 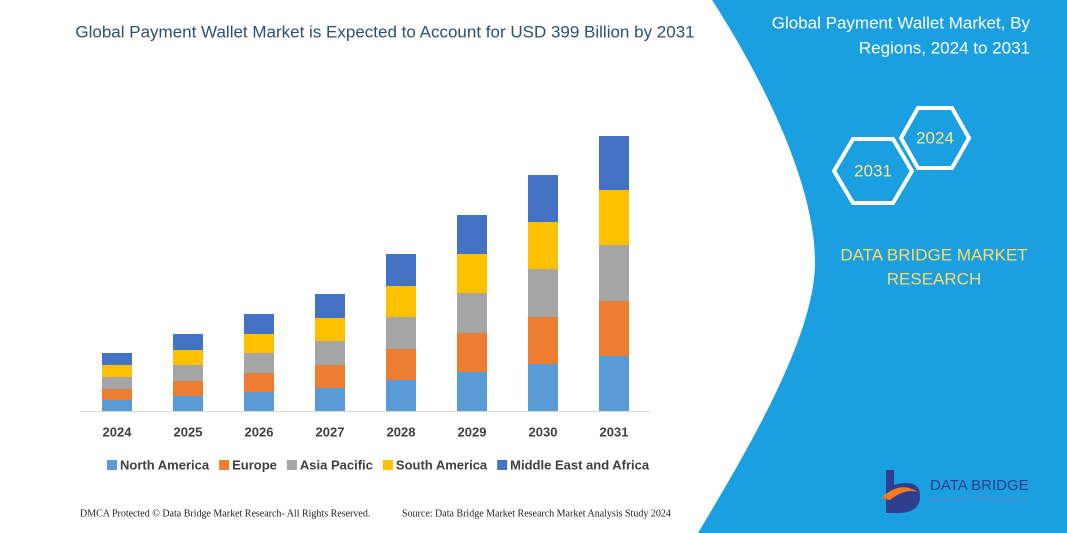 What do you see at coordinates (254, 464) in the screenshot?
I see `legend-label: Europe` at bounding box center [254, 464].